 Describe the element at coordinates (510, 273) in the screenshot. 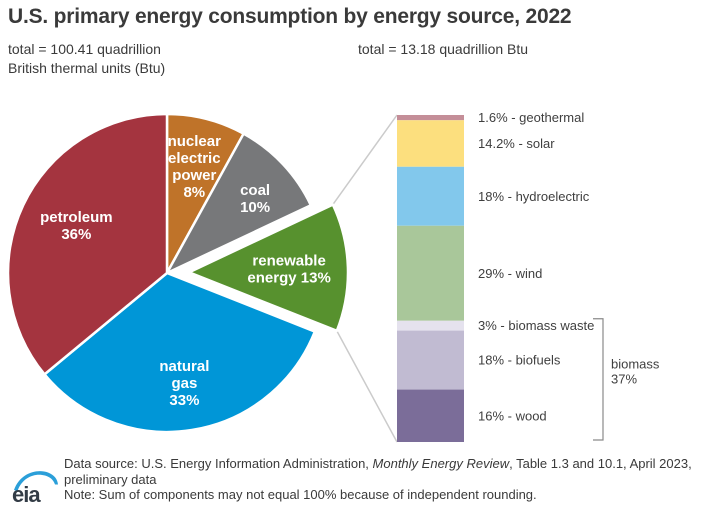

I see `bar-label-wind: 29% - wind` at that location.